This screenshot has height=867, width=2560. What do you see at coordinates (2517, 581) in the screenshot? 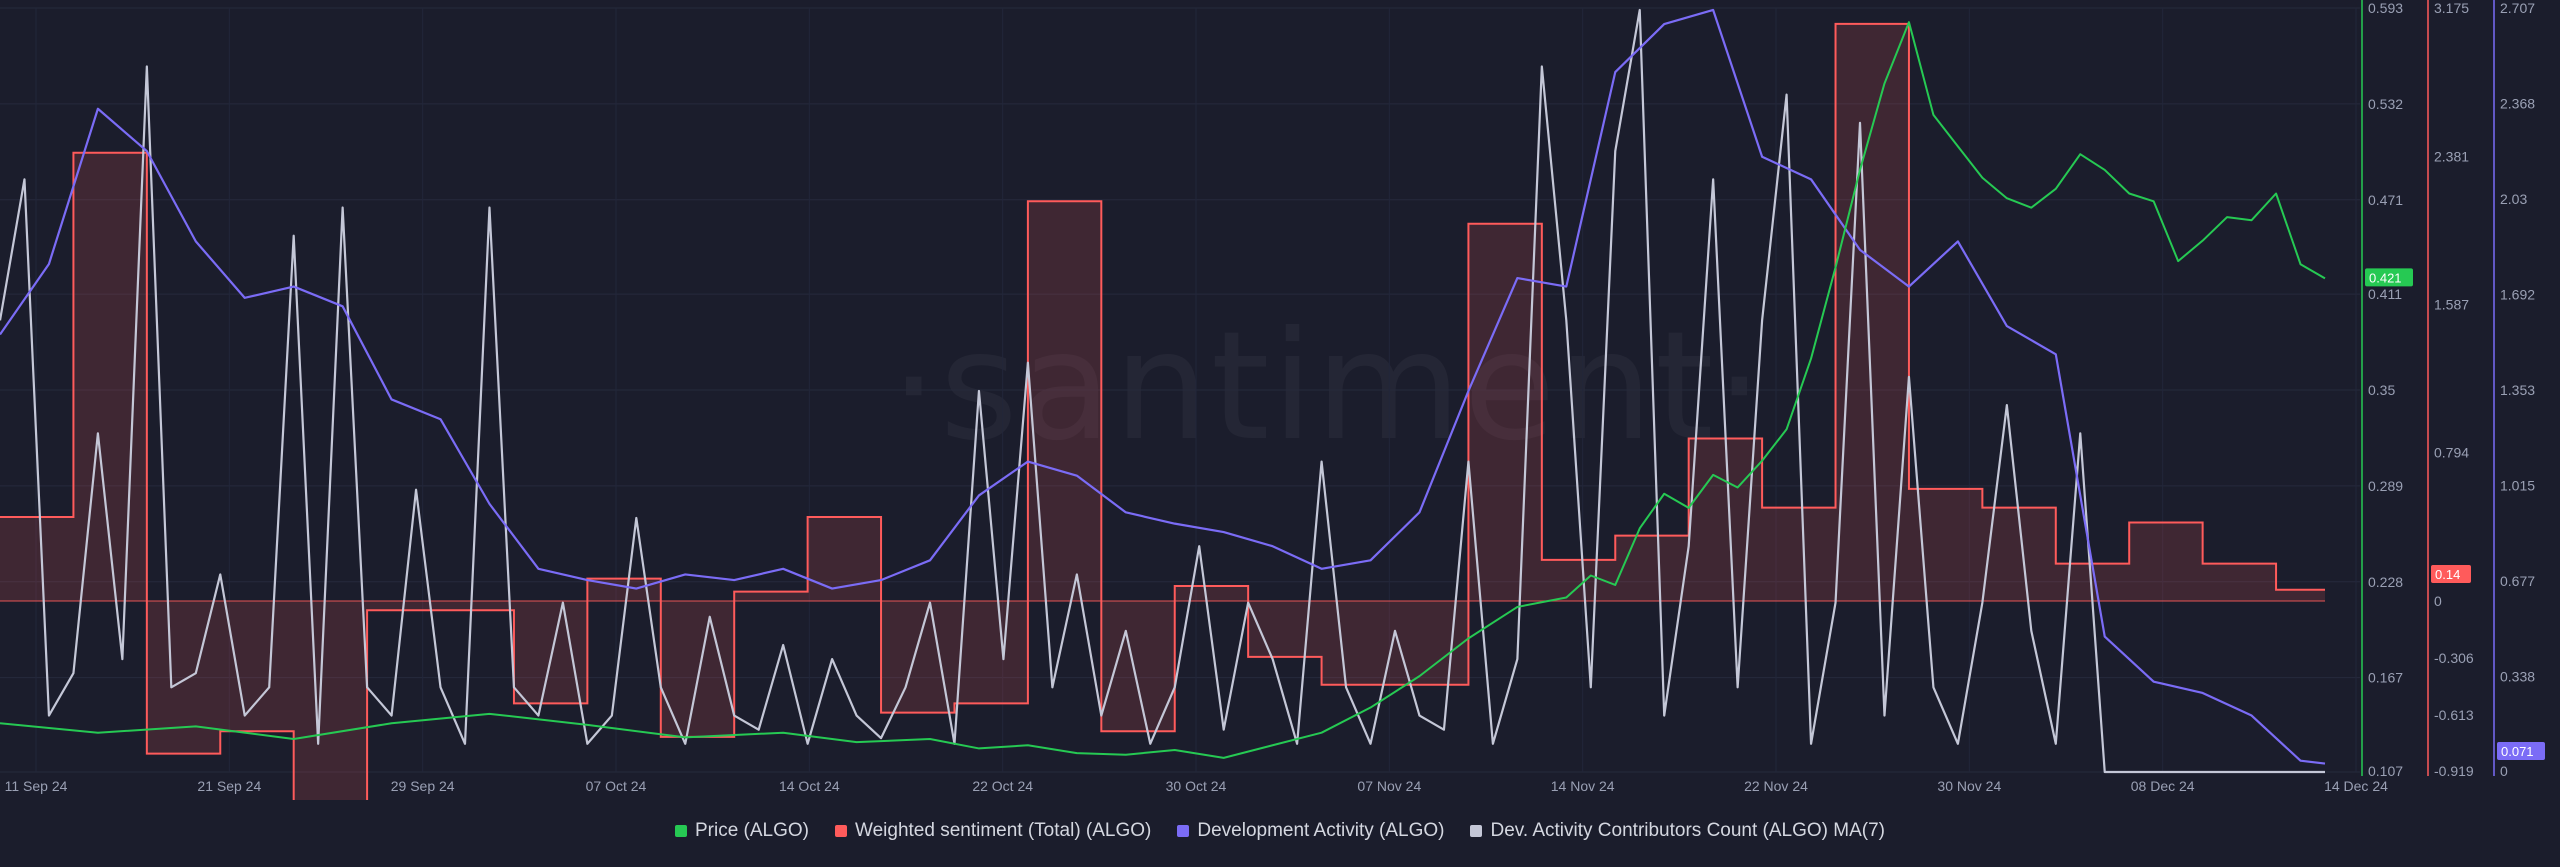
I see `dev-activity-tick-label: 0.677` at bounding box center [2517, 581].